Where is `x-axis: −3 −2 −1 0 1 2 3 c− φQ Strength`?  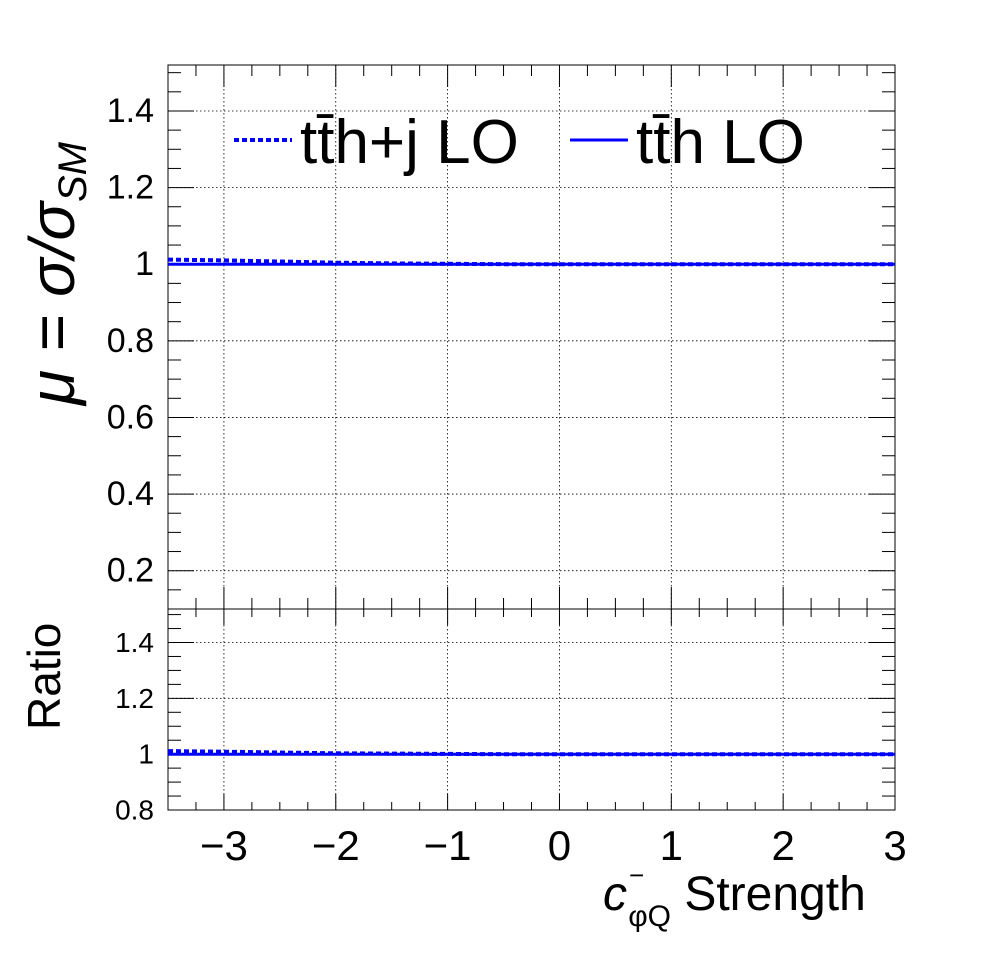
x-axis: −3 −2 −1 0 1 2 3 c− φQ Strength is located at coordinates (553, 877).